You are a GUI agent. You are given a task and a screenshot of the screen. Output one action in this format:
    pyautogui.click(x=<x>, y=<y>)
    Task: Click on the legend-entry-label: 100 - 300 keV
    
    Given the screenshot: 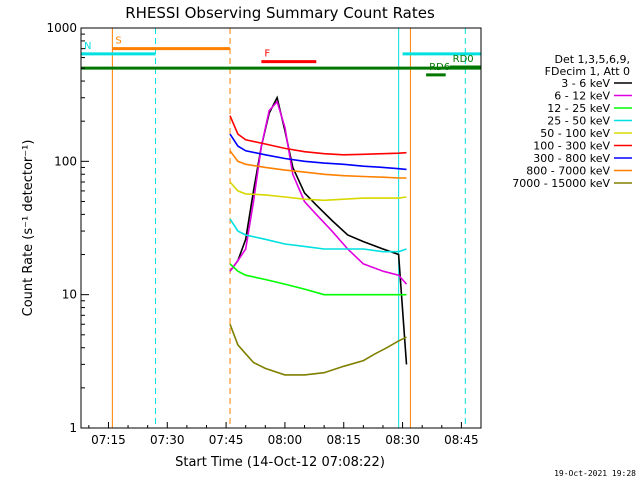 What is the action you would take?
    pyautogui.click(x=571, y=146)
    